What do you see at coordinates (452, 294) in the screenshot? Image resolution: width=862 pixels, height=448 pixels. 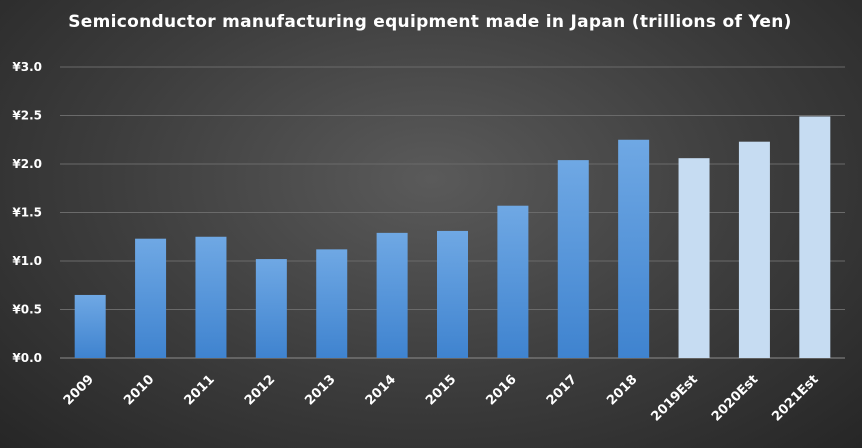 I see `bar-2015` at bounding box center [452, 294].